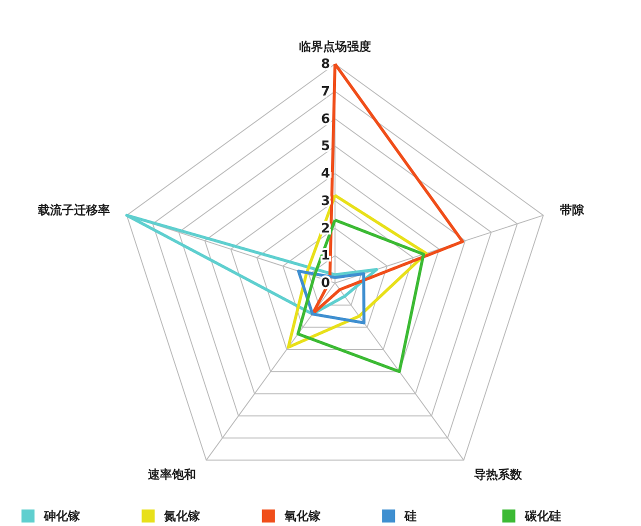 This screenshot has height=526, width=641. What do you see at coordinates (73, 209) in the screenshot?
I see `spoke-label: 载流子迁移率` at bounding box center [73, 209].